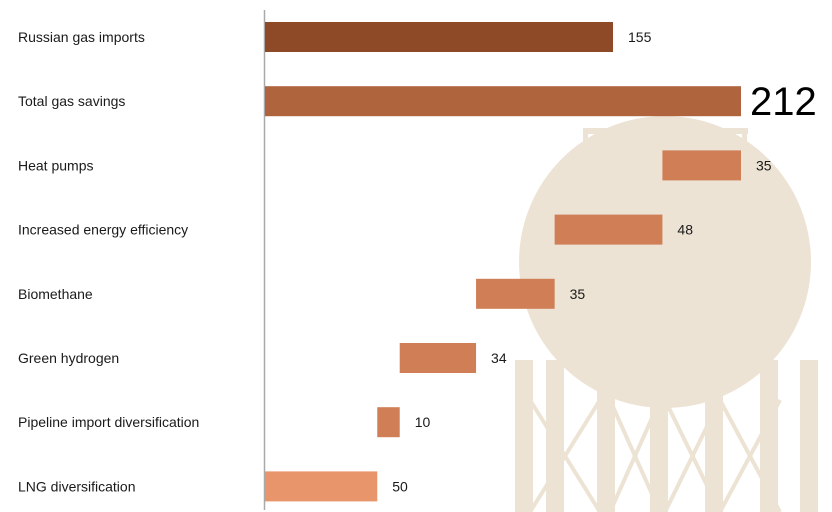 This screenshot has height=512, width=832. Describe the element at coordinates (388, 422) in the screenshot. I see `bar-pipeline-import-diversification` at that location.